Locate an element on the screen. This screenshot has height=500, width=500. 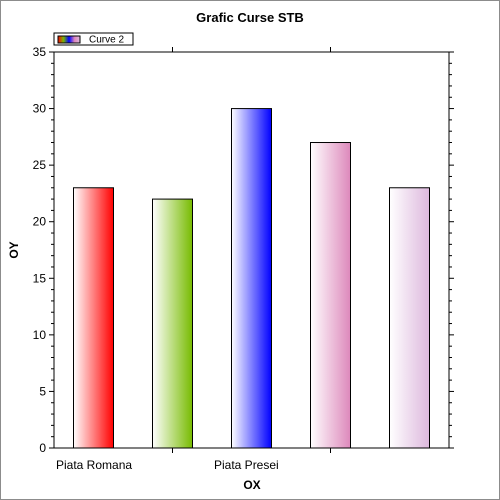
y-tick-label: 30 is located at coordinates (40, 109).